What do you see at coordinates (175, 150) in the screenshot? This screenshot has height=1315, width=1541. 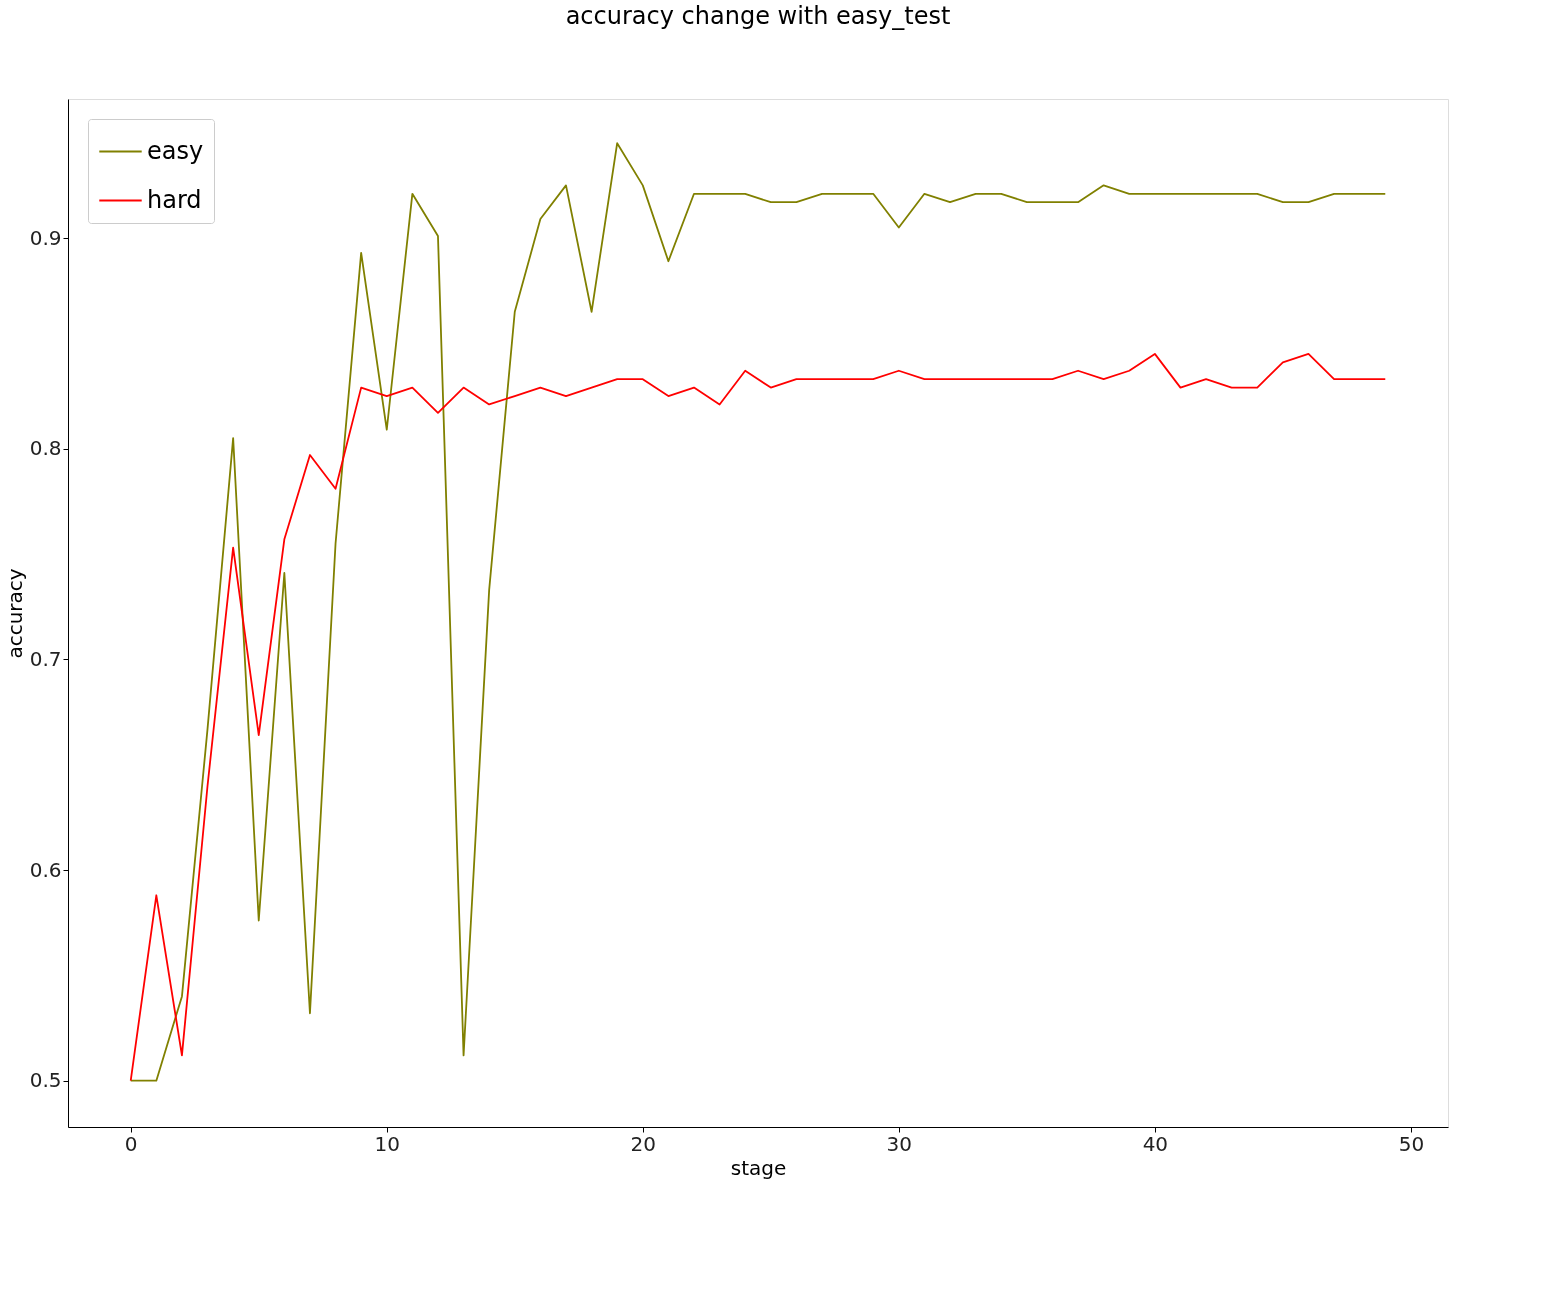 I see `legend-label: easy` at bounding box center [175, 150].